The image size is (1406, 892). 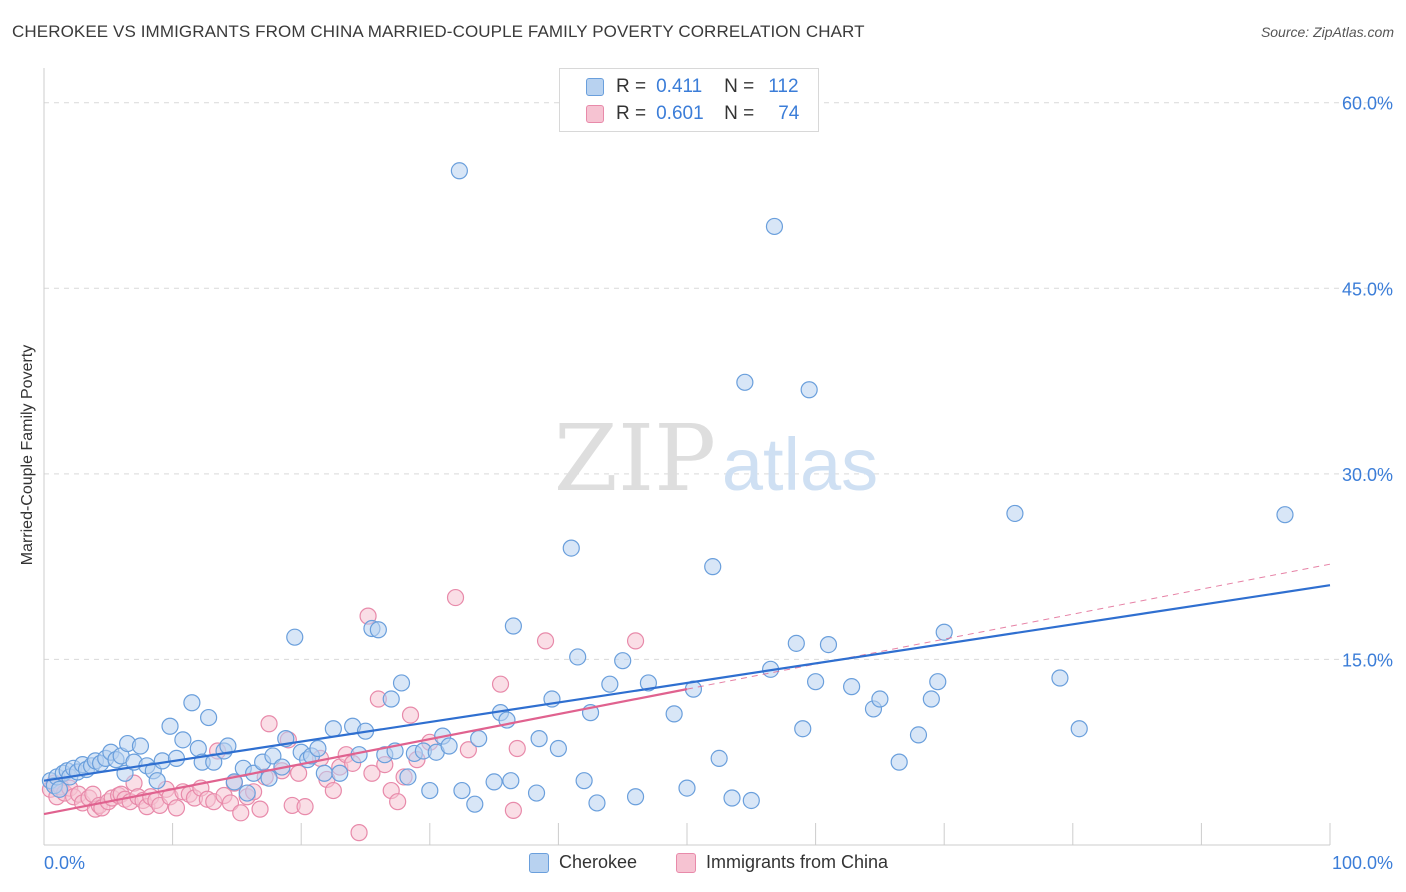 What do you see at coordinates (783, 86) in the screenshot?
I see `n-value-cherokee: 112` at bounding box center [783, 86].